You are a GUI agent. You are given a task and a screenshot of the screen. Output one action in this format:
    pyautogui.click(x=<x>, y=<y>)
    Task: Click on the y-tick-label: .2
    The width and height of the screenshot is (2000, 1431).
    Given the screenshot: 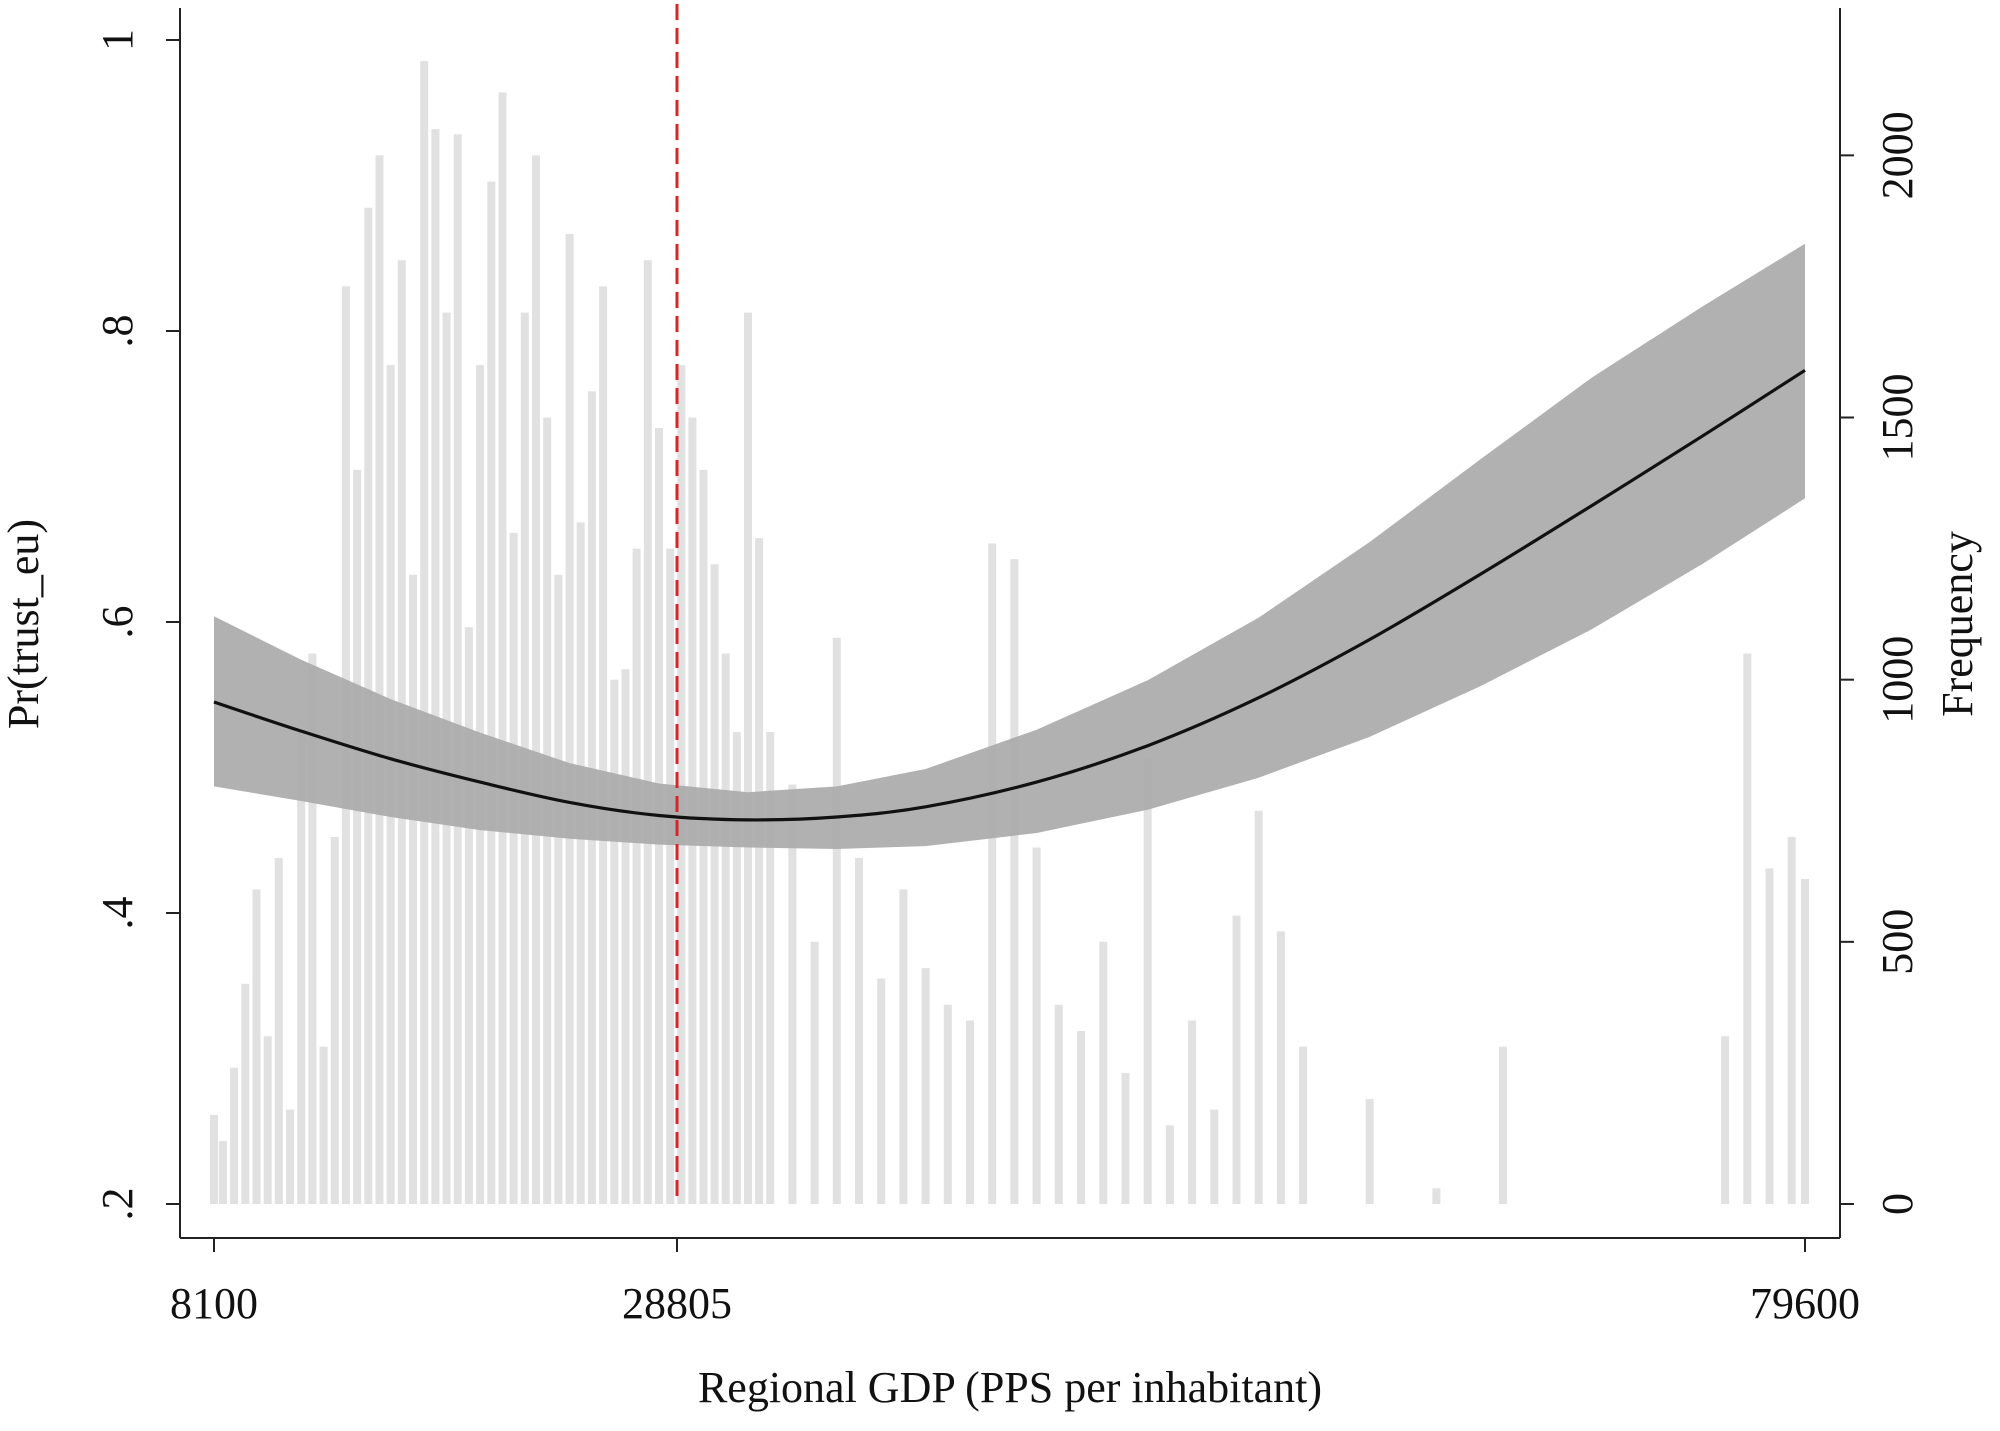 What is the action you would take?
    pyautogui.click(x=117, y=1204)
    